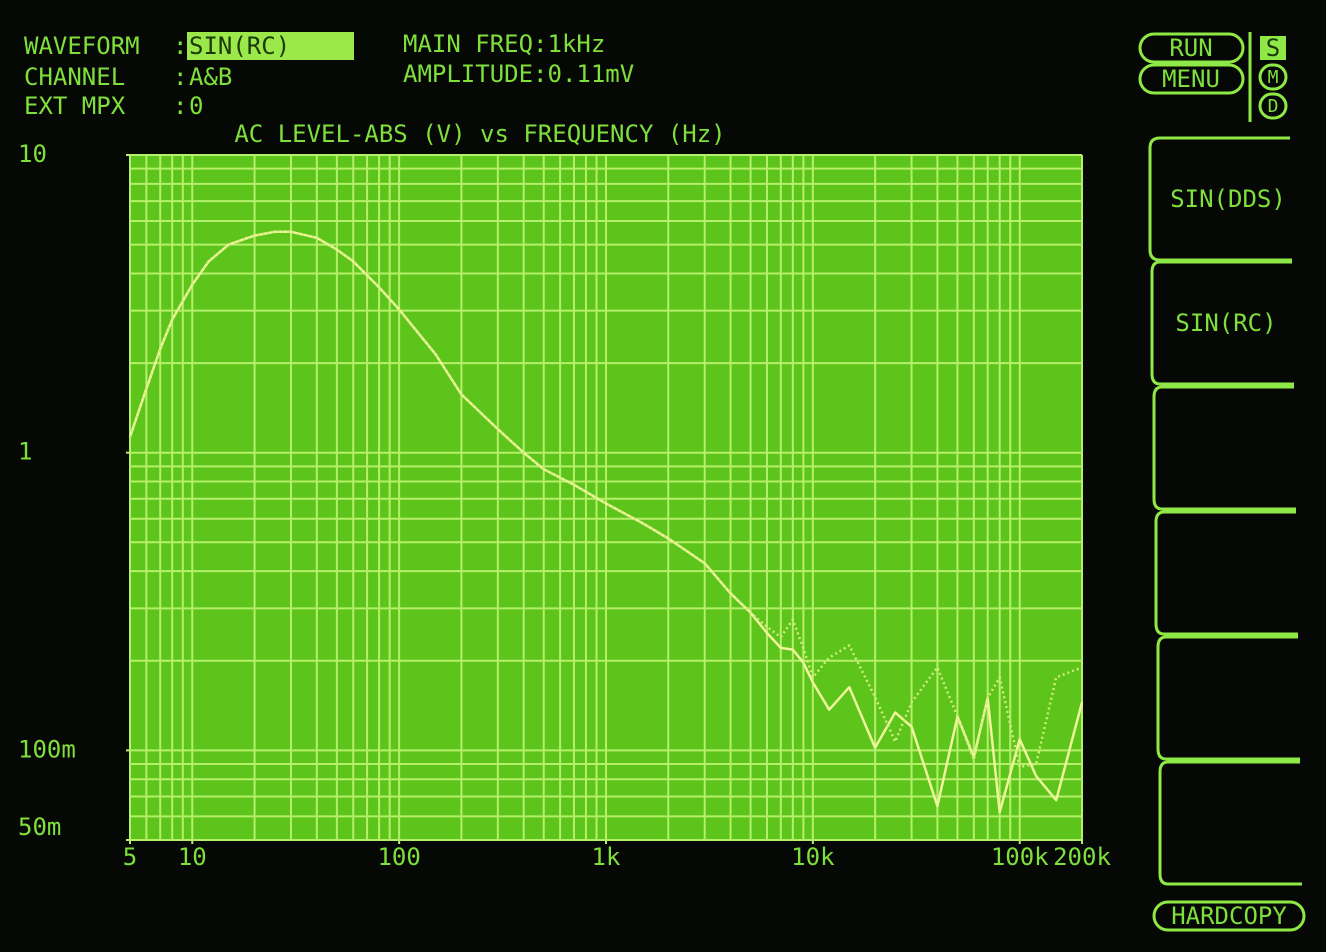  I want to click on softkey-label: SIN(RC), so click(1225, 323).